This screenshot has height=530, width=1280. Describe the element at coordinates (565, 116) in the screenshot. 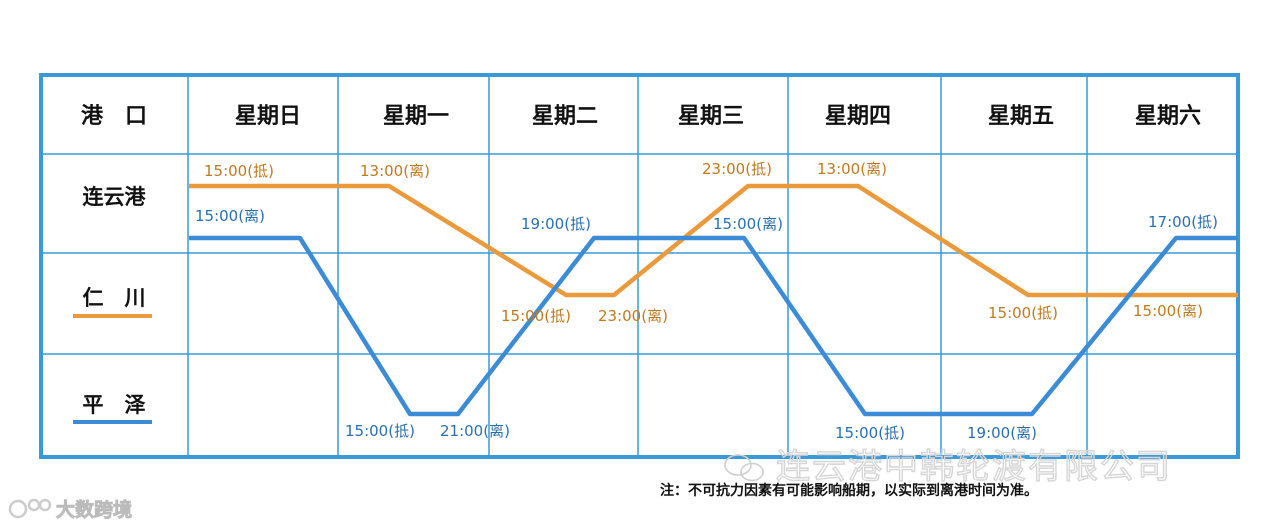

I see `header-day-tuesday: 星期二` at that location.